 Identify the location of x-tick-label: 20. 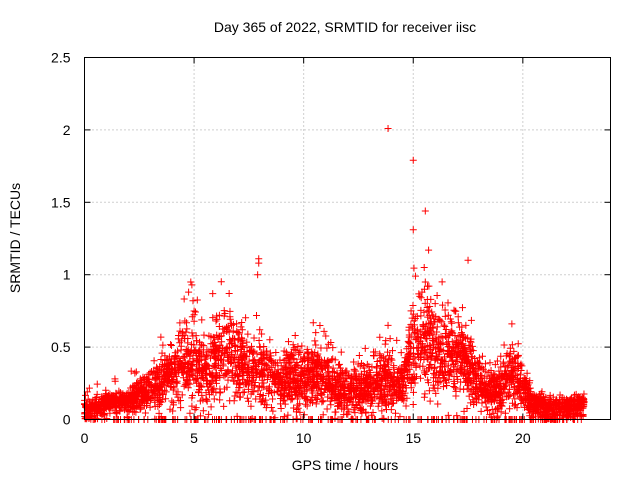
(523, 438).